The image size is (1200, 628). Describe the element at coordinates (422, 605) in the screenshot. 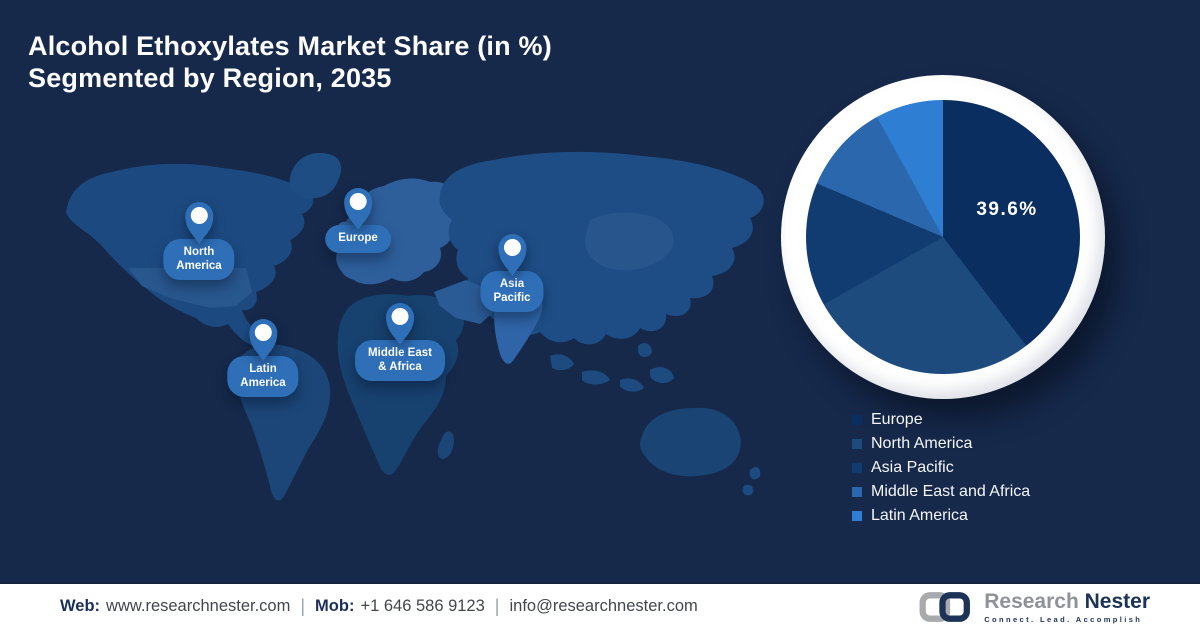

I see `phone-number: +1 646 586 9123` at that location.